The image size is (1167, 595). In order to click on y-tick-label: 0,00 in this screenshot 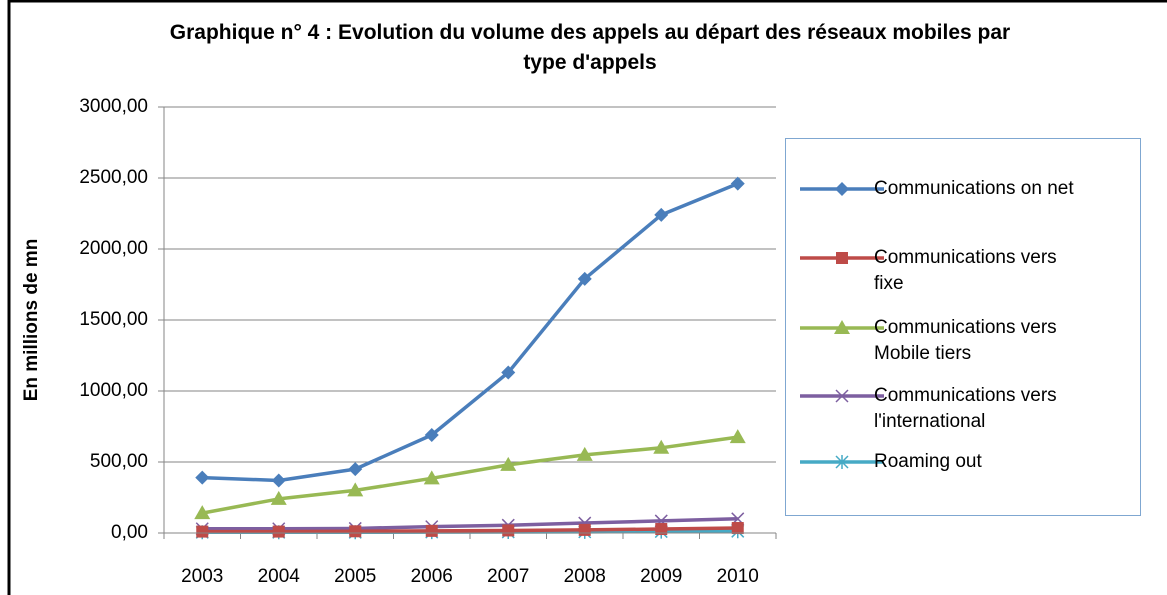, I will do `click(129, 532)`.